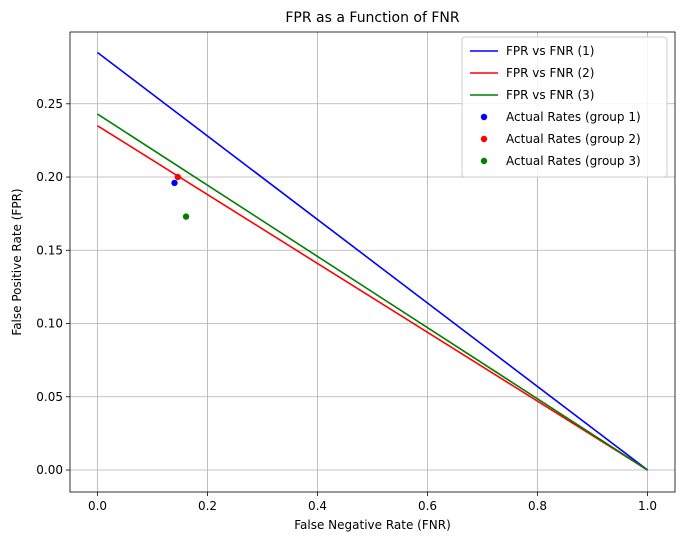 The image size is (700, 545). Describe the element at coordinates (647, 506) in the screenshot. I see `x-tick-label: 1.0` at that location.